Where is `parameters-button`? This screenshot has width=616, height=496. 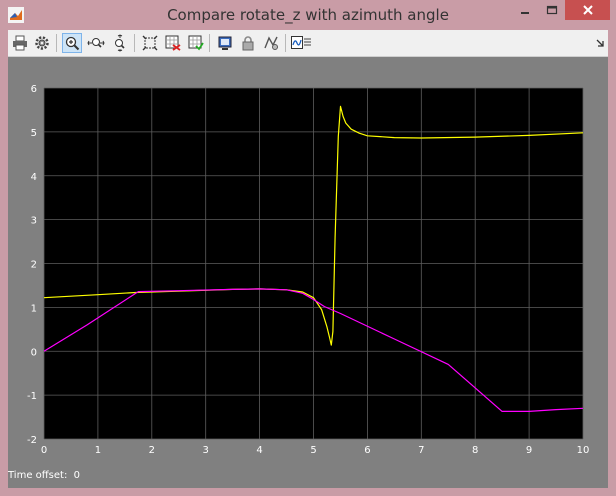
parameters-button is located at coordinates (42, 43).